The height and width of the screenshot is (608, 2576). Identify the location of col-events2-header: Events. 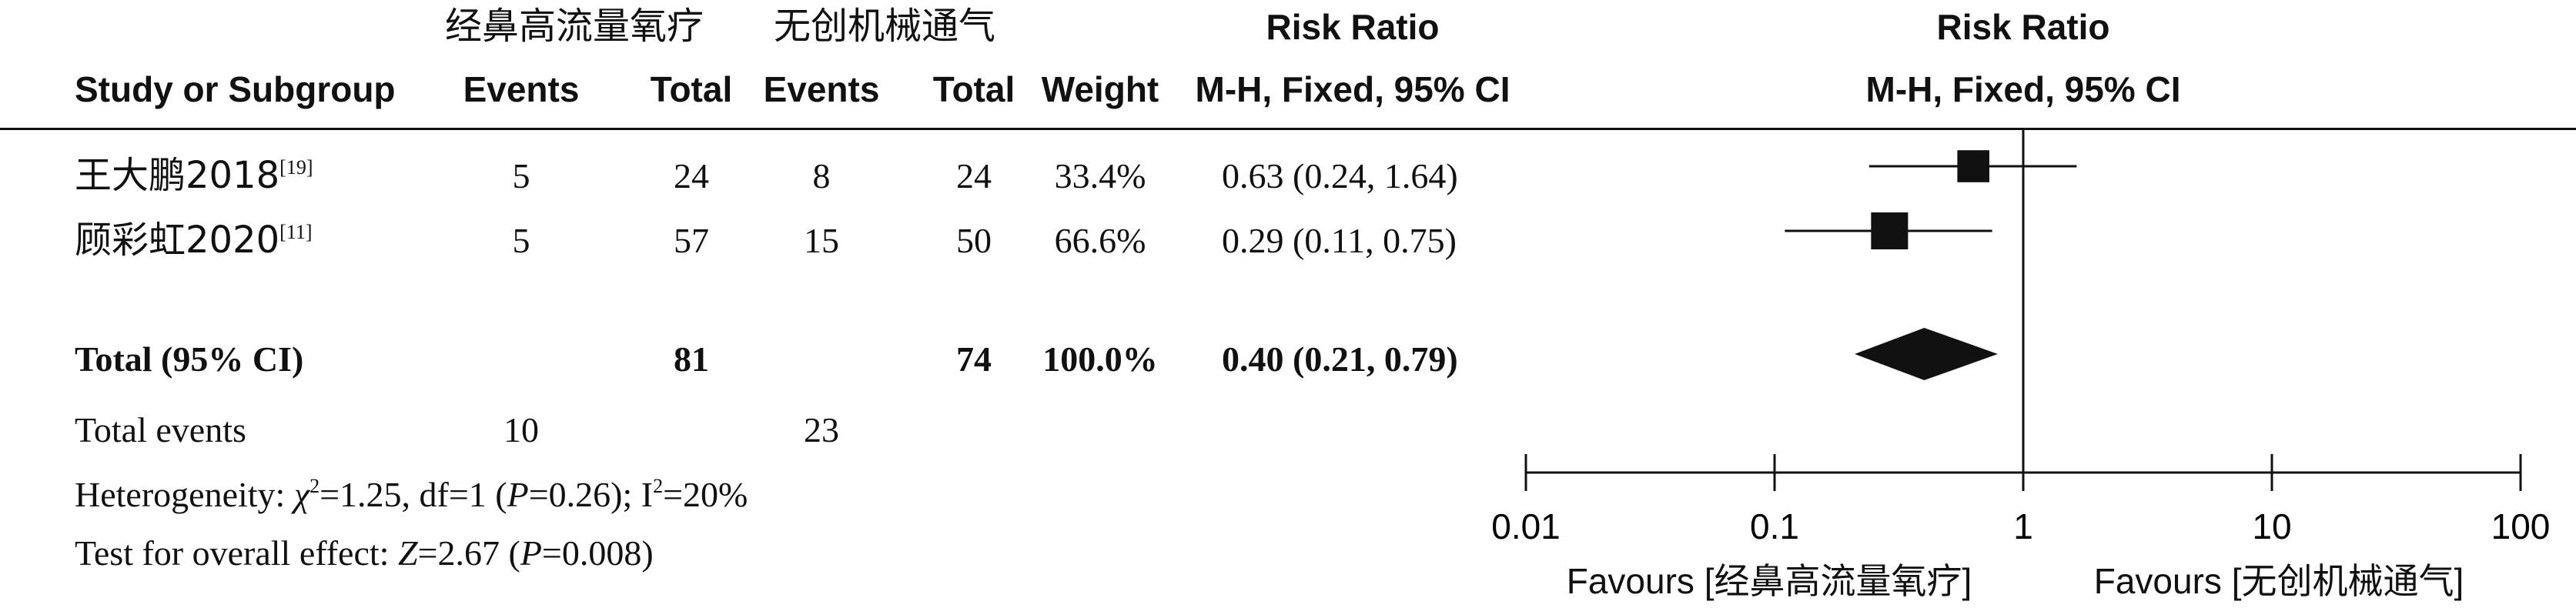
(822, 89).